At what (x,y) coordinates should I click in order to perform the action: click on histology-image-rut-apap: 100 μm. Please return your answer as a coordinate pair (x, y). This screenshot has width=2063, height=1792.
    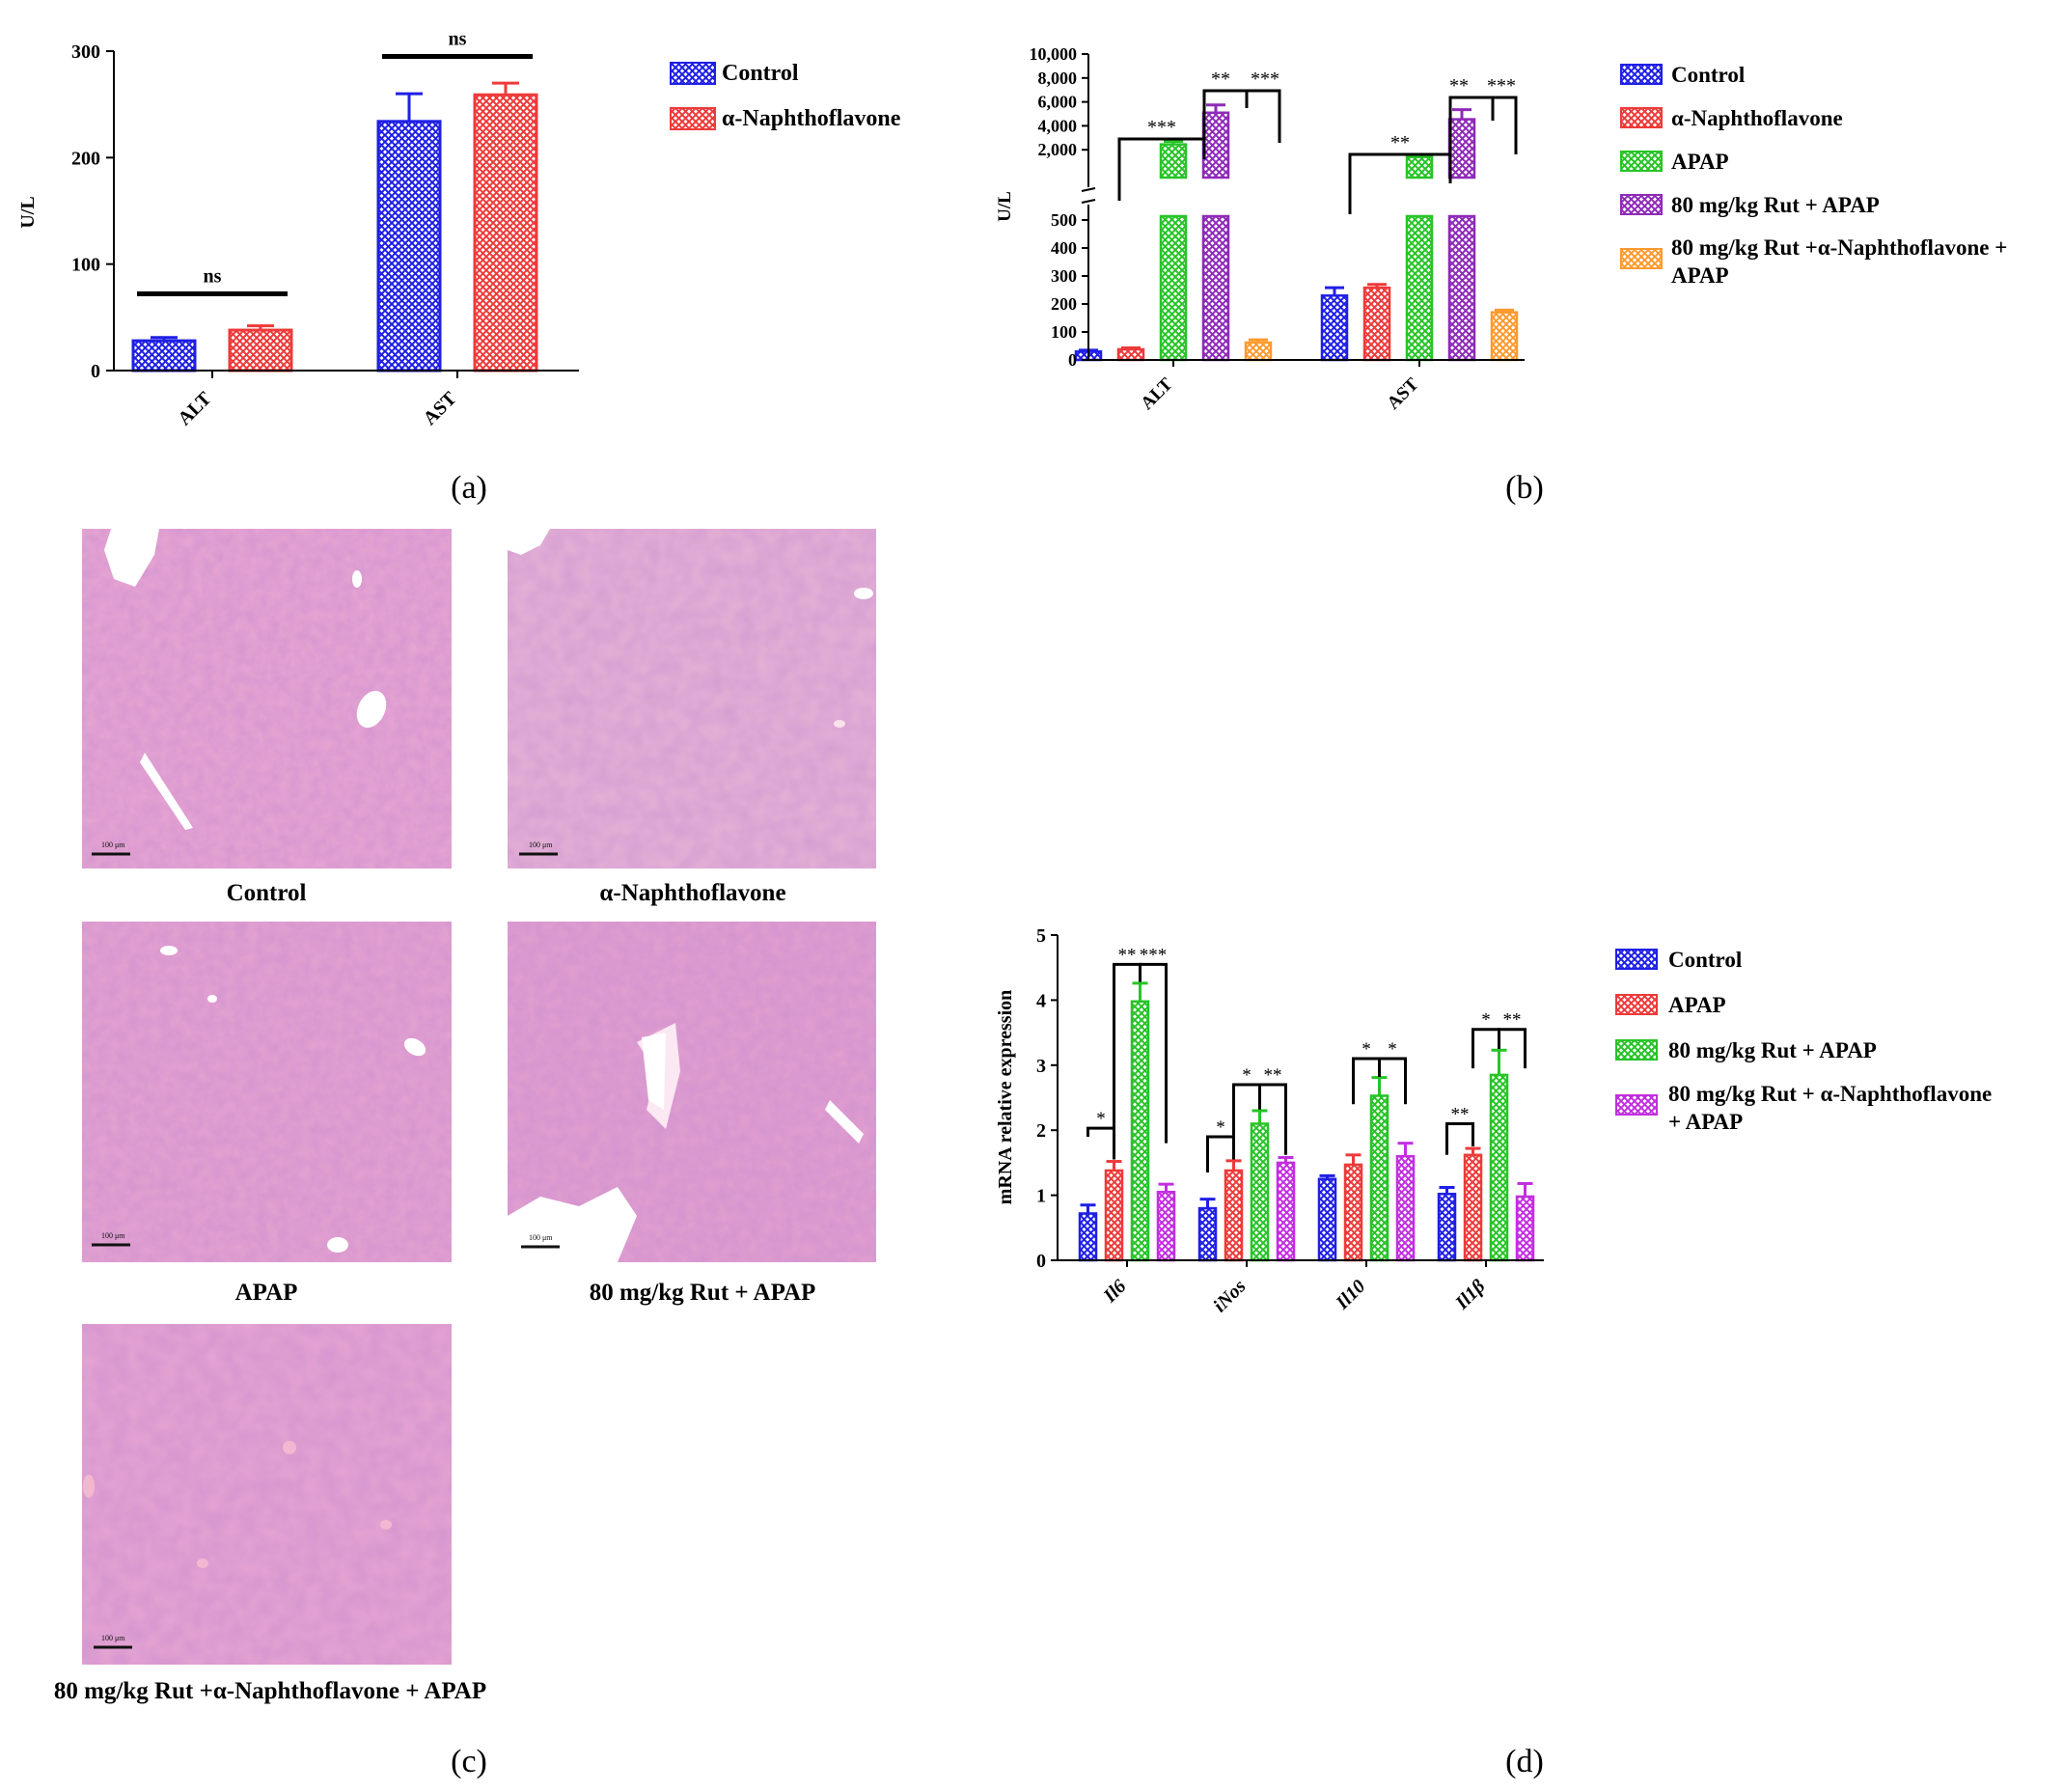
    Looking at the image, I should click on (692, 1092).